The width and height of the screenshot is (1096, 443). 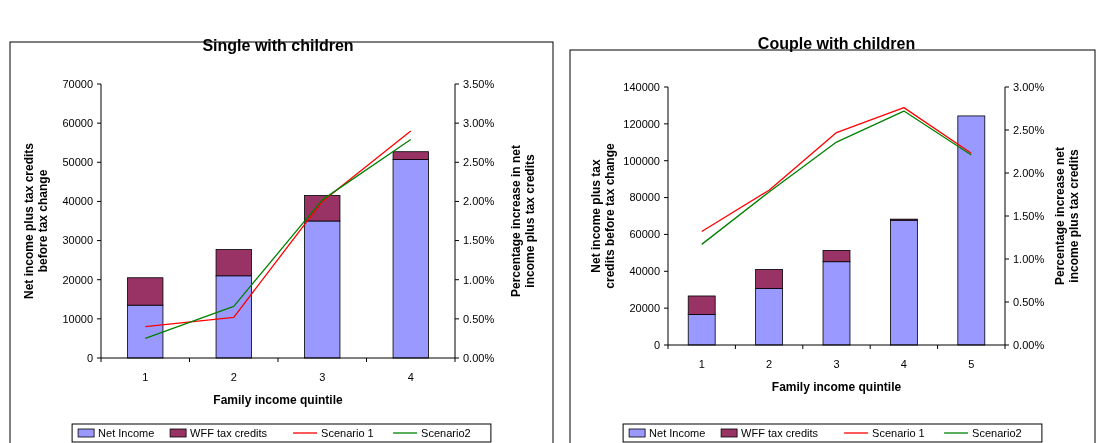 What do you see at coordinates (77, 162) in the screenshot?
I see `y-tick-label: 50000` at bounding box center [77, 162].